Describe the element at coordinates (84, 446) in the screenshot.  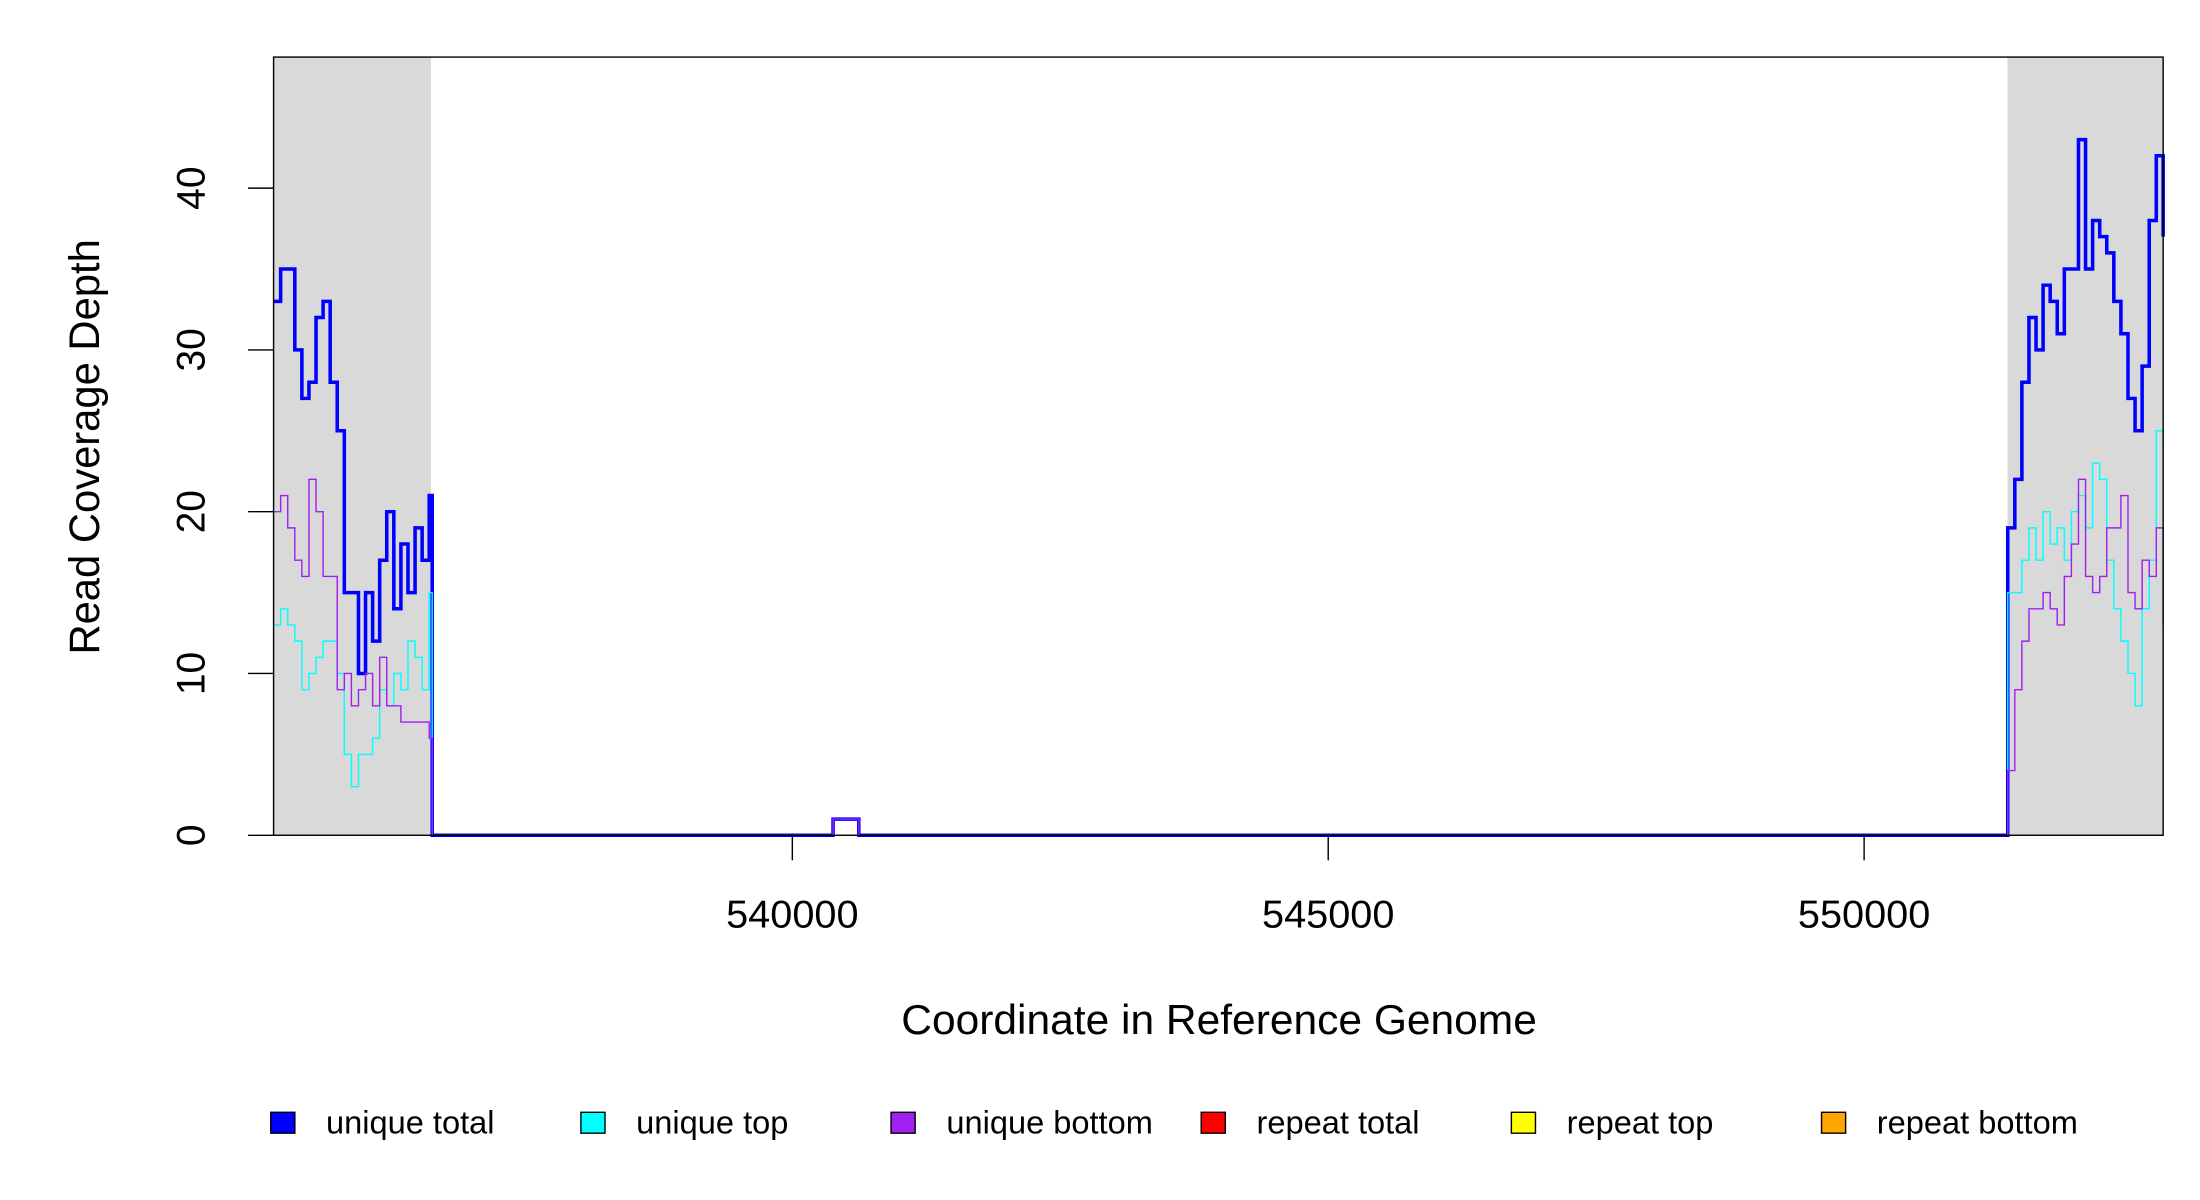
I see `y-axis-label: Read Coverage Depth` at that location.